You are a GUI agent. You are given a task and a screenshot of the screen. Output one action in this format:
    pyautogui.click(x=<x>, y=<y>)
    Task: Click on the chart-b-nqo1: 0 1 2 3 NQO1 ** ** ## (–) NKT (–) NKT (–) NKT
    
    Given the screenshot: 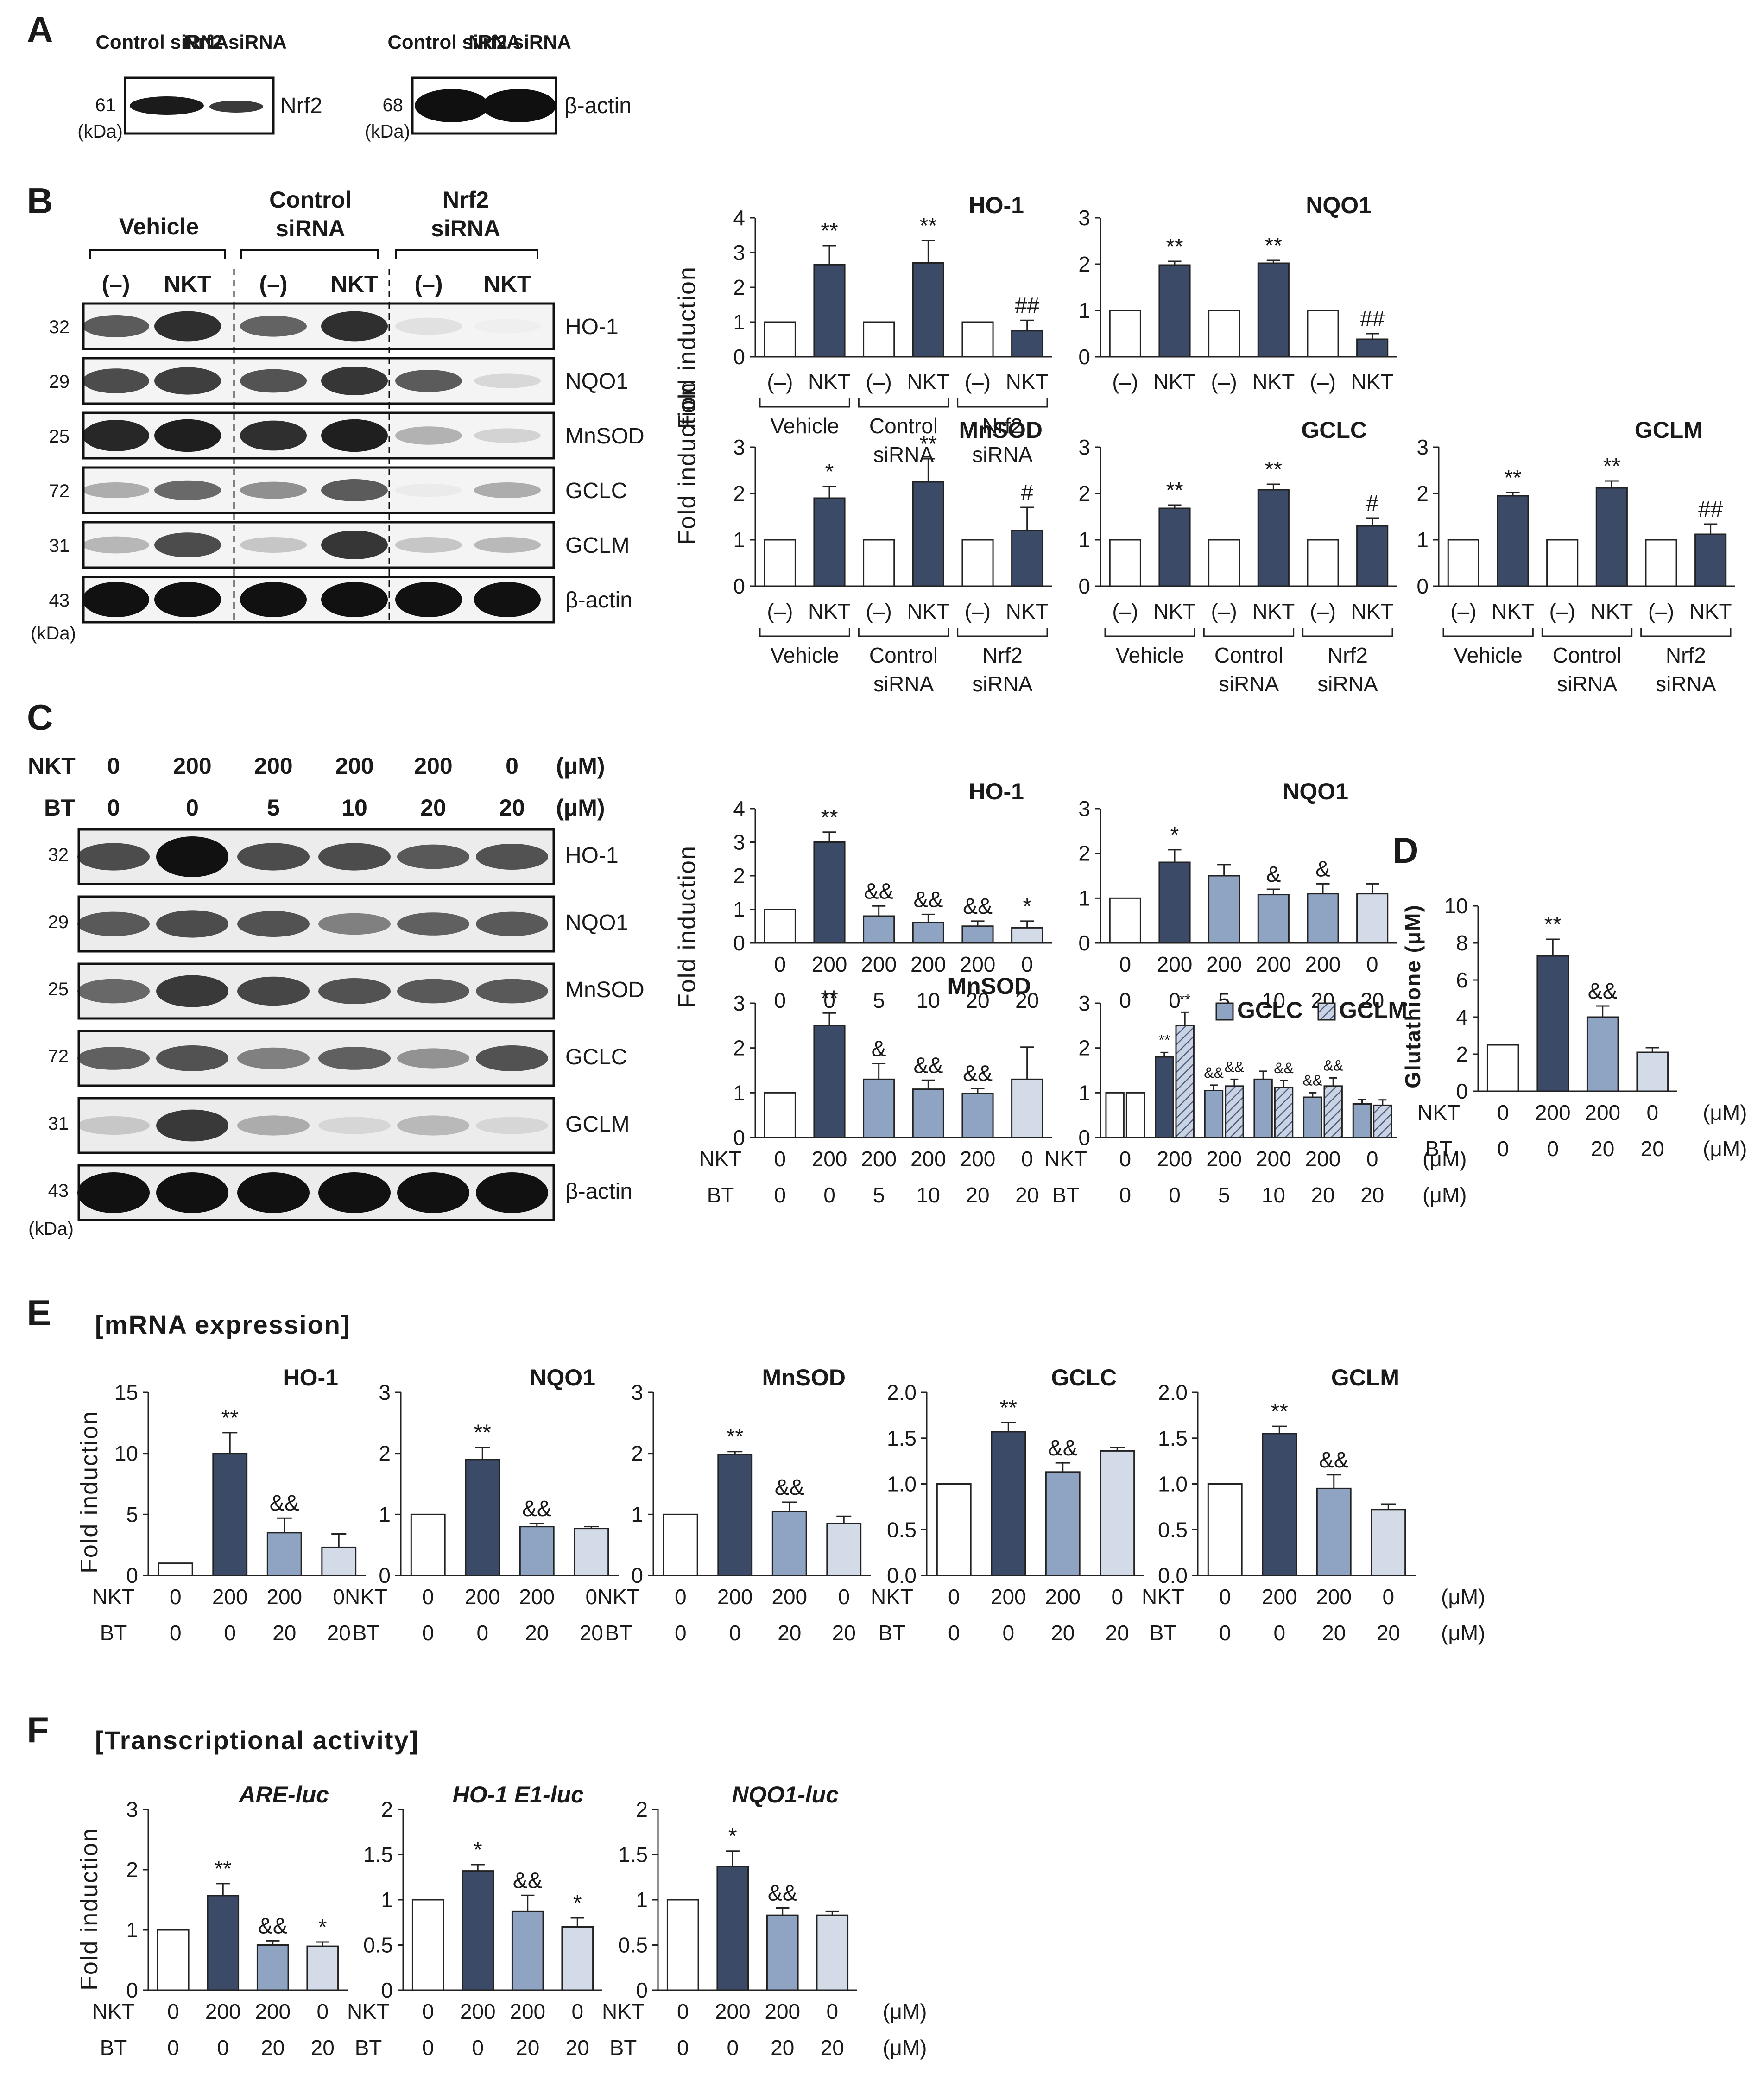 What is the action you would take?
    pyautogui.click(x=1237, y=293)
    